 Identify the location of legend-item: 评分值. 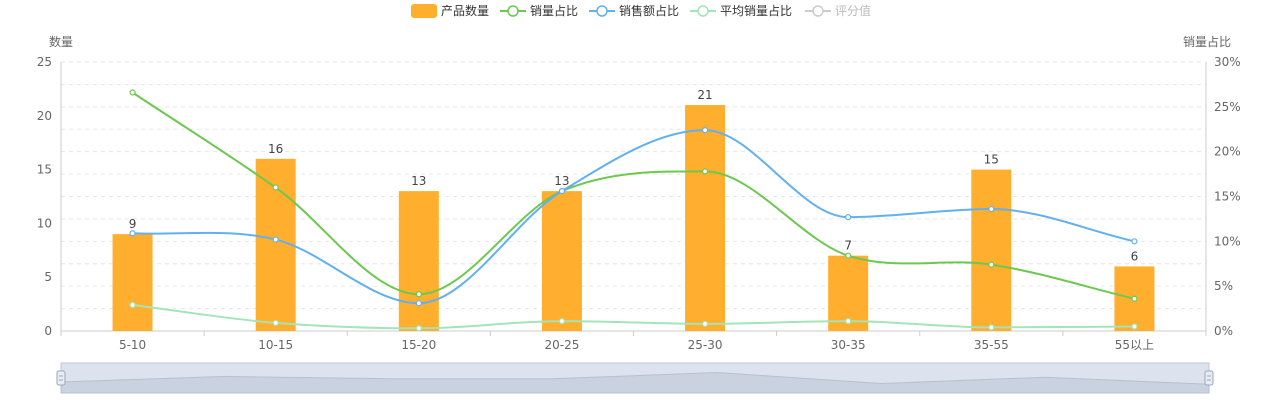
(838, 10).